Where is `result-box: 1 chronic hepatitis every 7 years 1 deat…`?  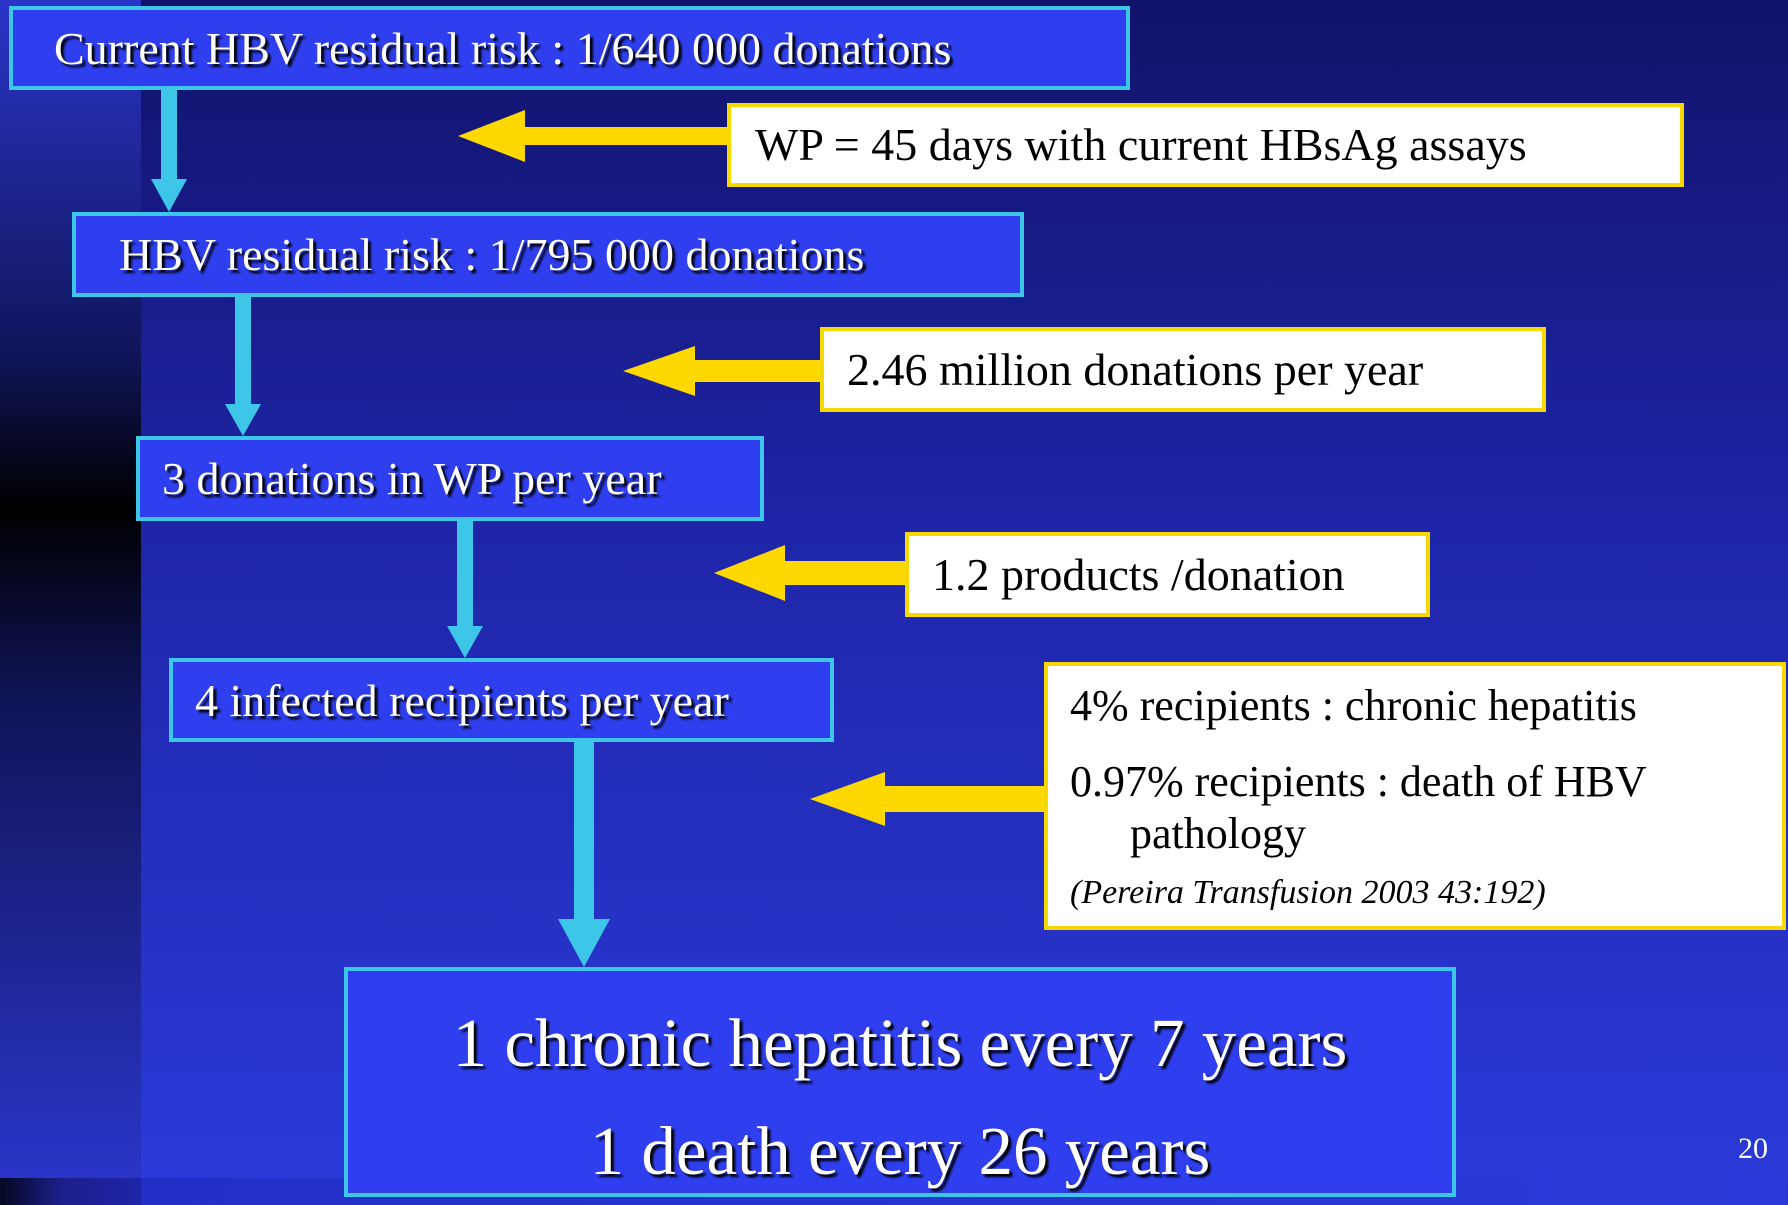 result-box: 1 chronic hepatitis every 7 years 1 deat… is located at coordinates (900, 1082).